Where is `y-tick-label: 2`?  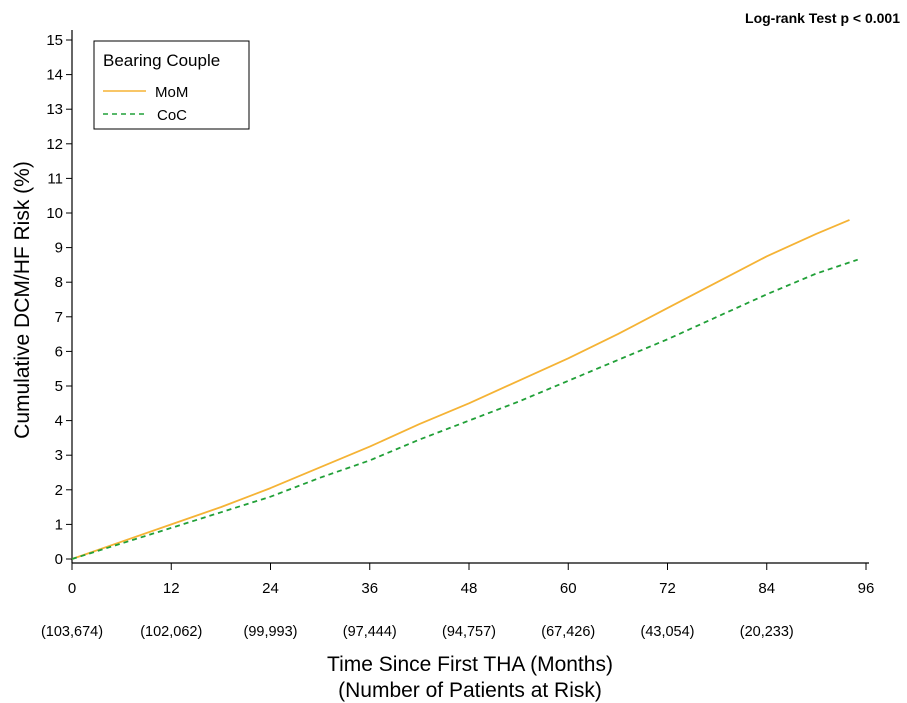
y-tick-label: 2 is located at coordinates (59, 490).